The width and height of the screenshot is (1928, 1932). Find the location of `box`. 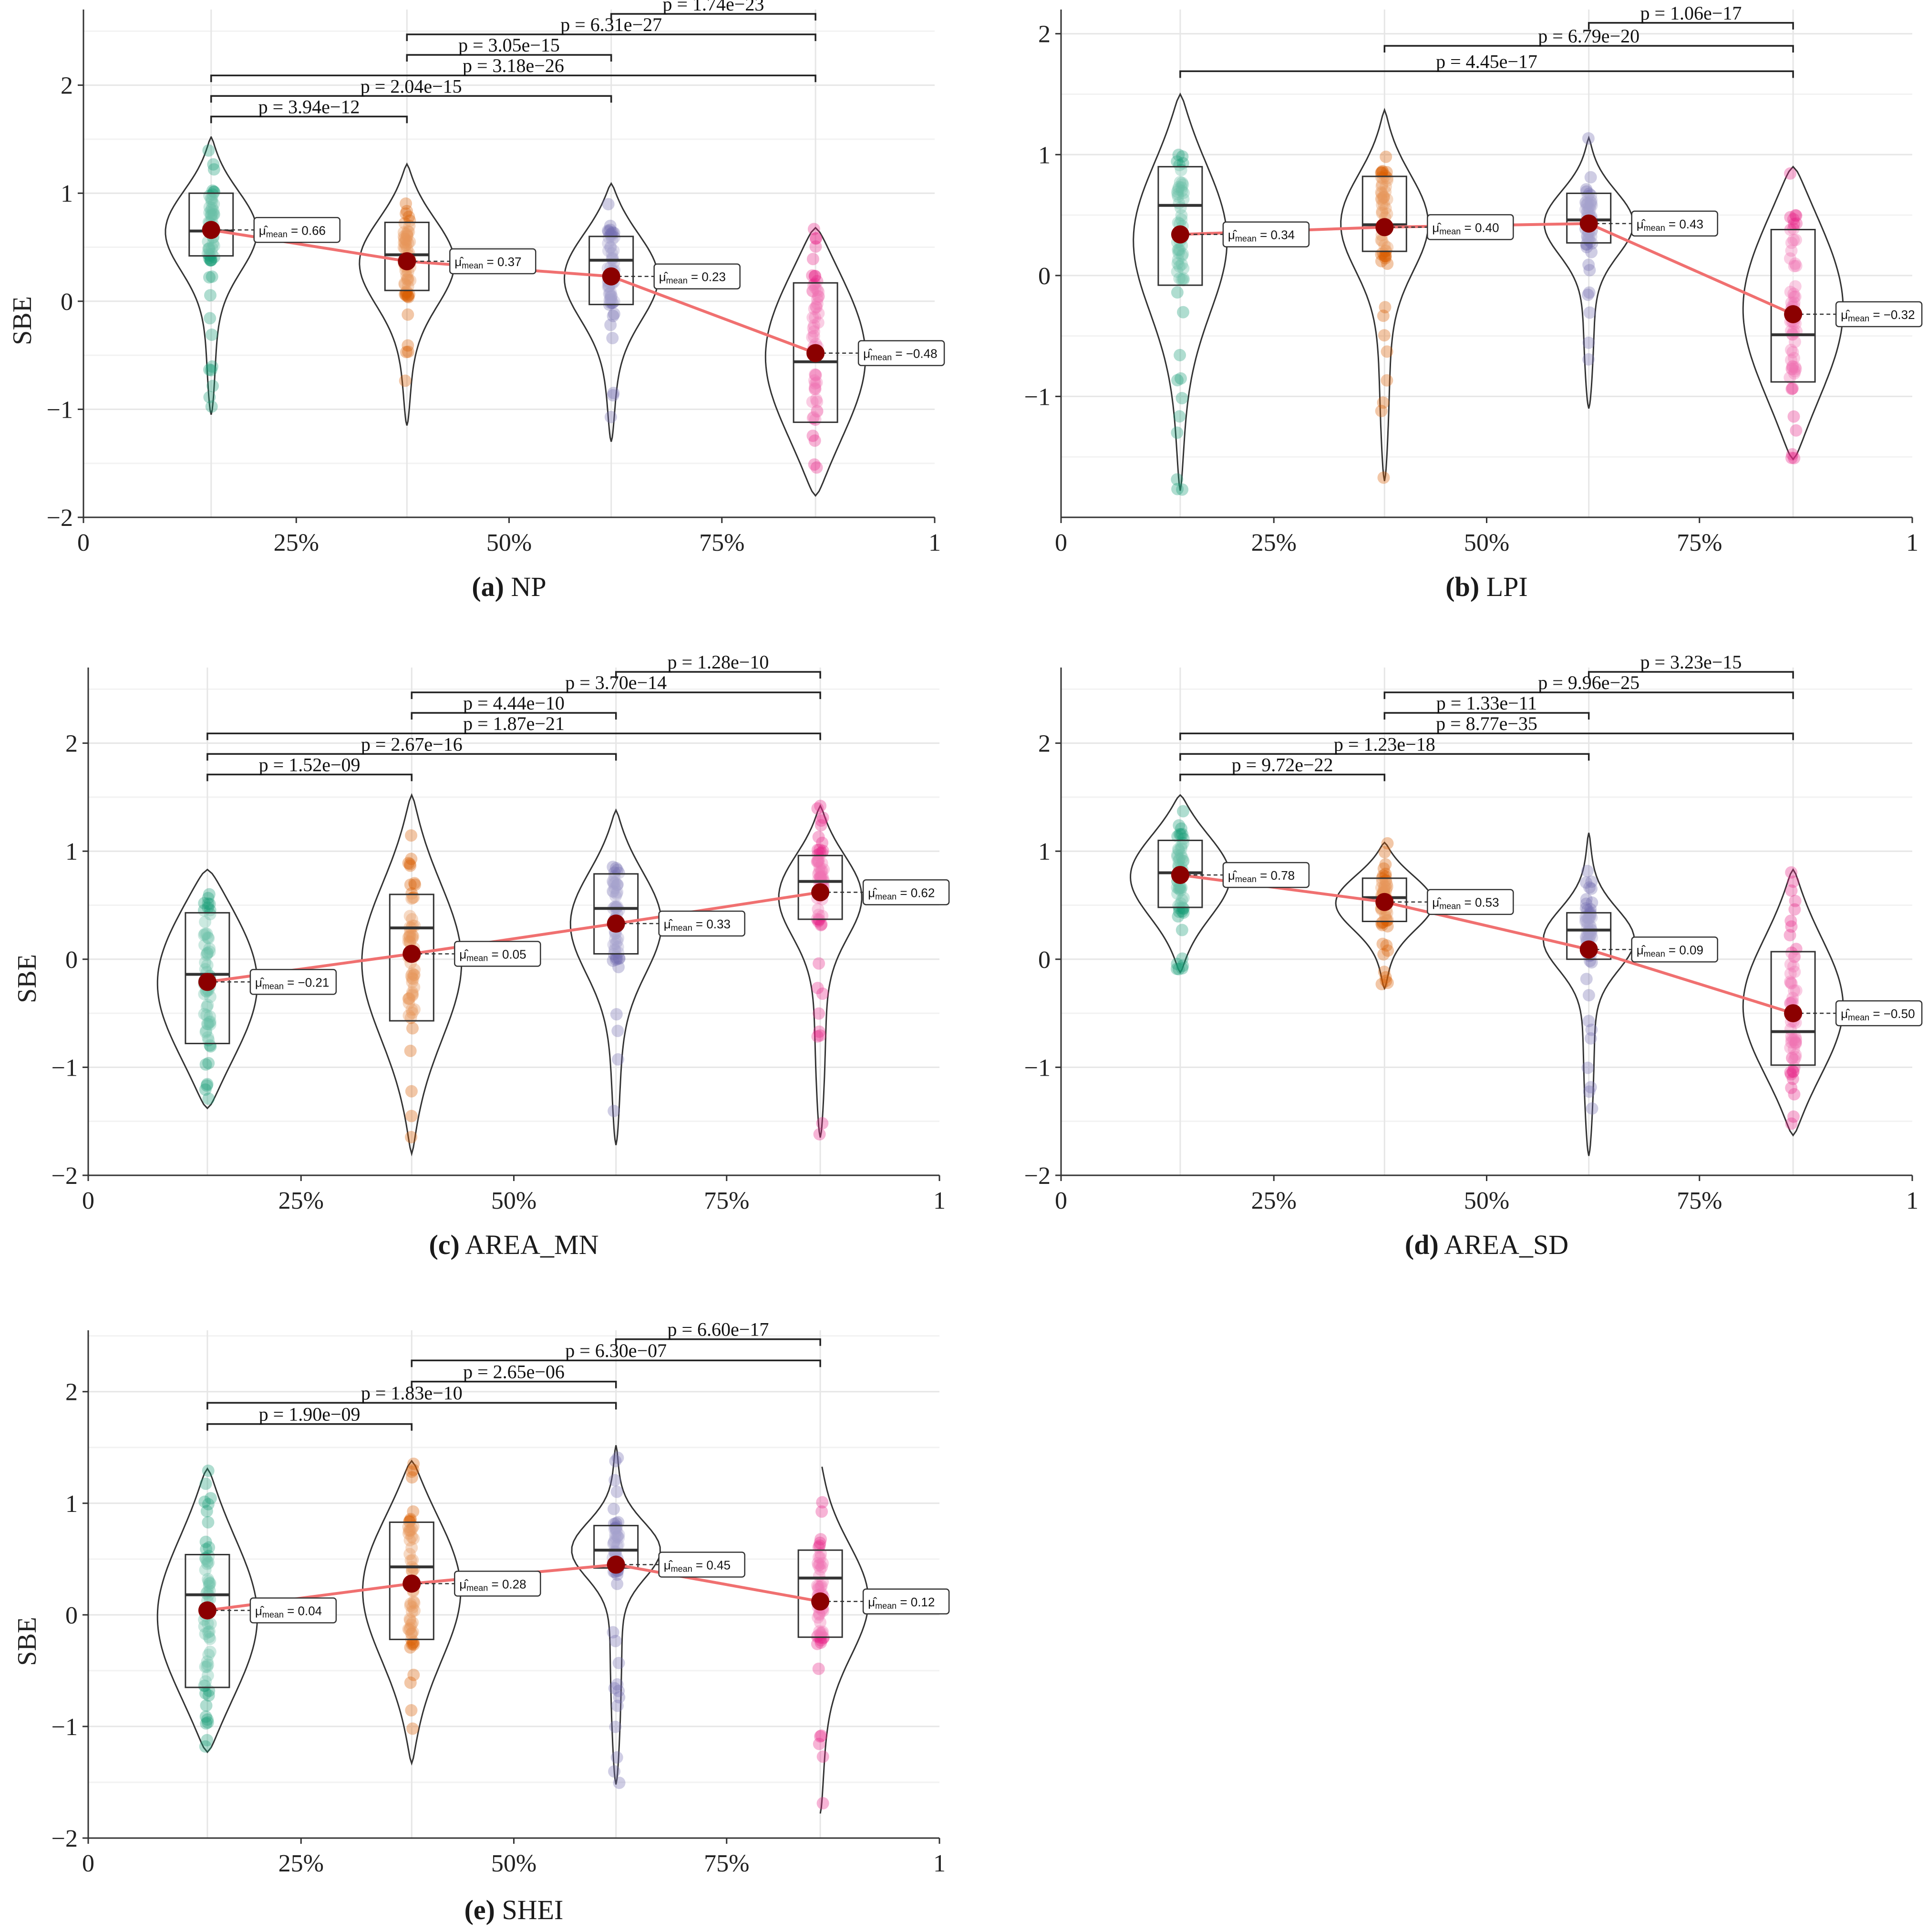

box is located at coordinates (208, 1620).